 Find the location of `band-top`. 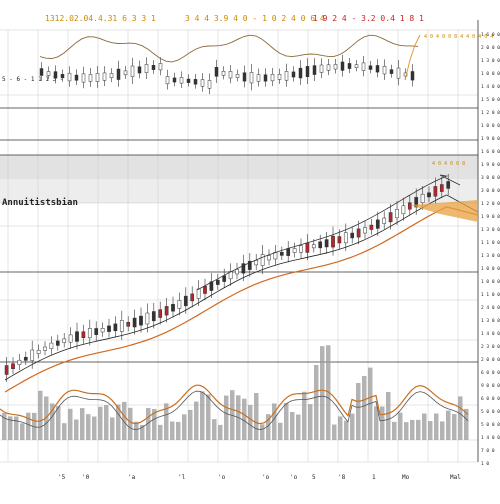

band-top is located at coordinates (239, 167).